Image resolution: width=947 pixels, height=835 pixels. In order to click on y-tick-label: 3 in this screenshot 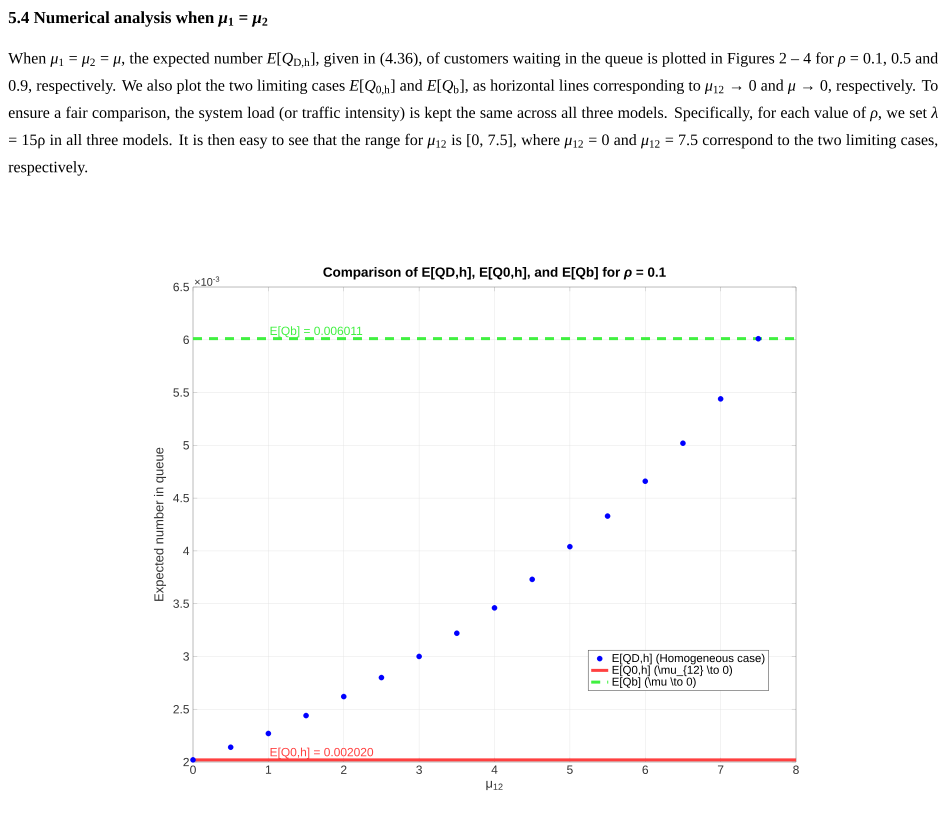, I will do `click(186, 656)`.